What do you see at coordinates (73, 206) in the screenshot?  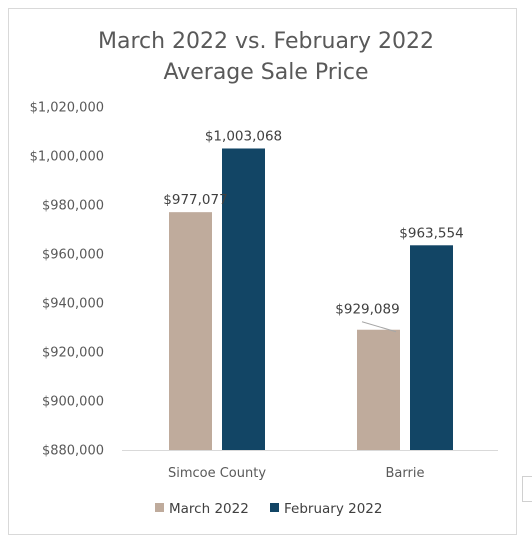 I see `y-tick-label: $980,000` at bounding box center [73, 206].